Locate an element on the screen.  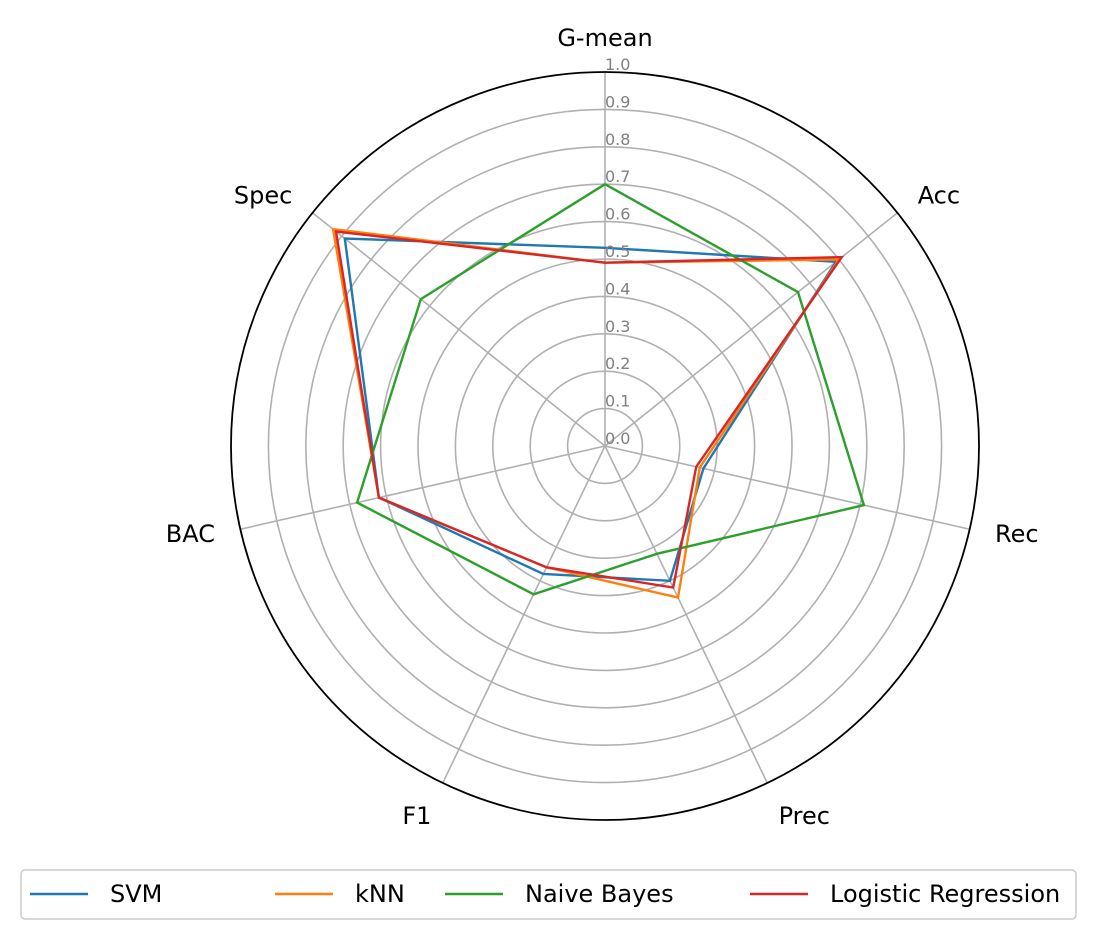
tick-label: 0.9 is located at coordinates (617, 101).